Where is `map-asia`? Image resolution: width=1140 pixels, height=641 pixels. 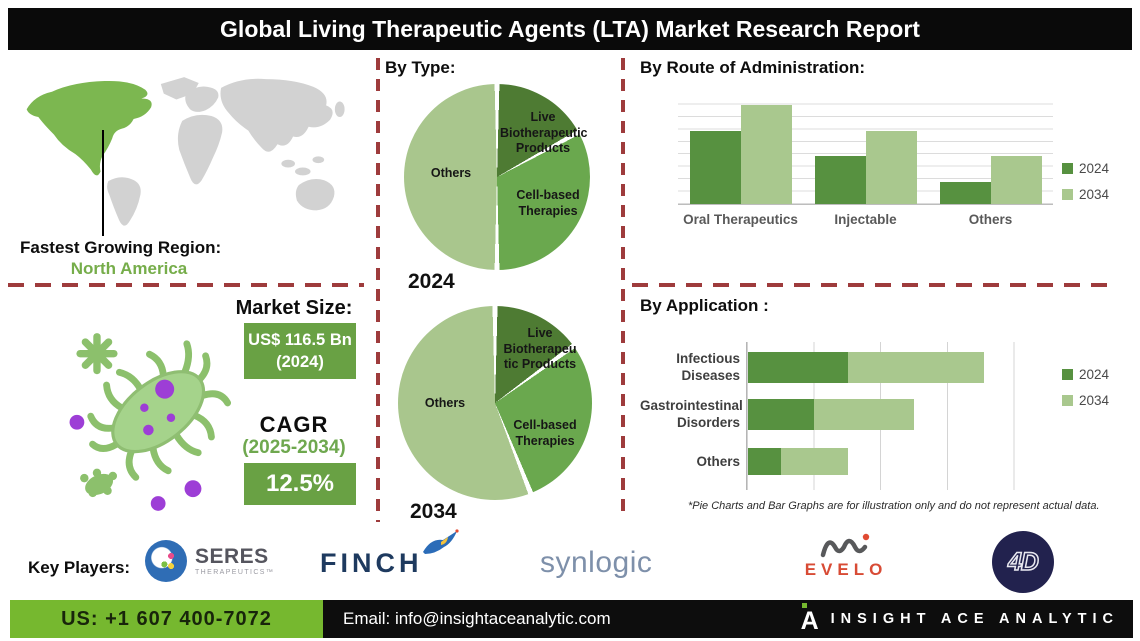 map-asia is located at coordinates (276, 115).